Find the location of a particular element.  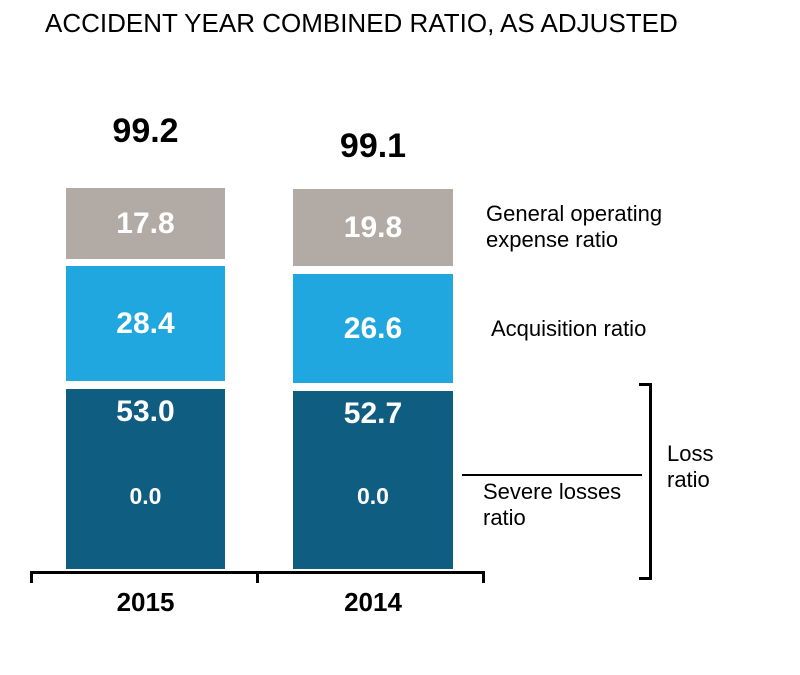

segment-value-label: 28.4 is located at coordinates (145, 323).